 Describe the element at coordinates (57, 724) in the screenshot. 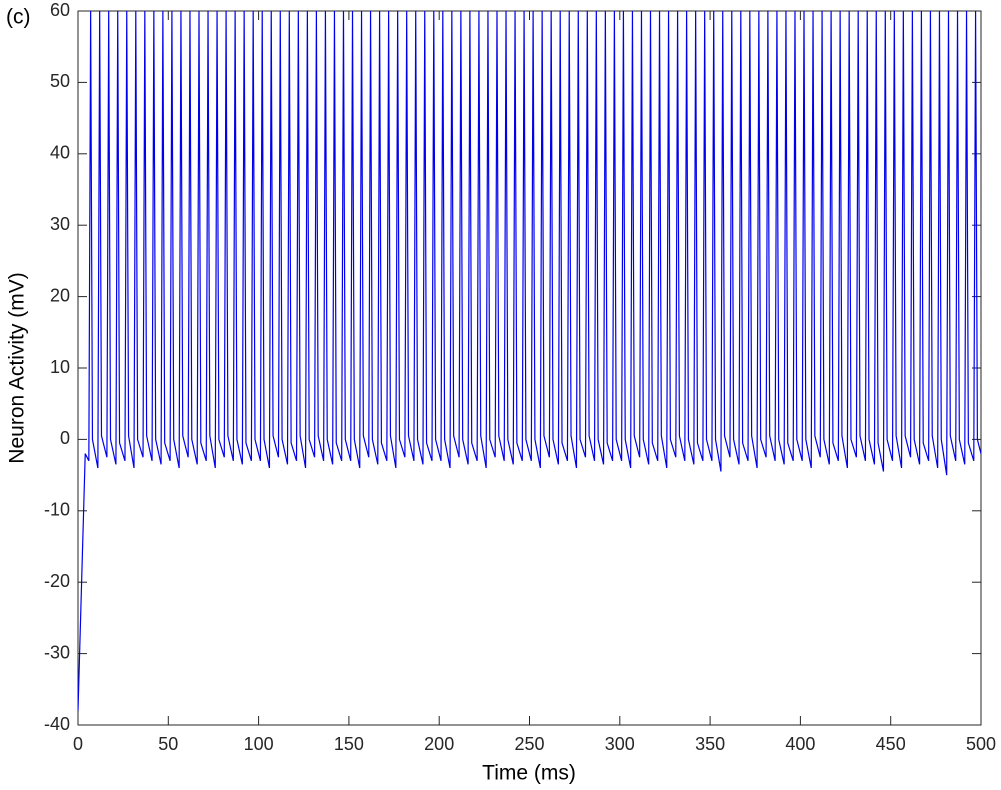

I see `y-tick-label: -40` at that location.